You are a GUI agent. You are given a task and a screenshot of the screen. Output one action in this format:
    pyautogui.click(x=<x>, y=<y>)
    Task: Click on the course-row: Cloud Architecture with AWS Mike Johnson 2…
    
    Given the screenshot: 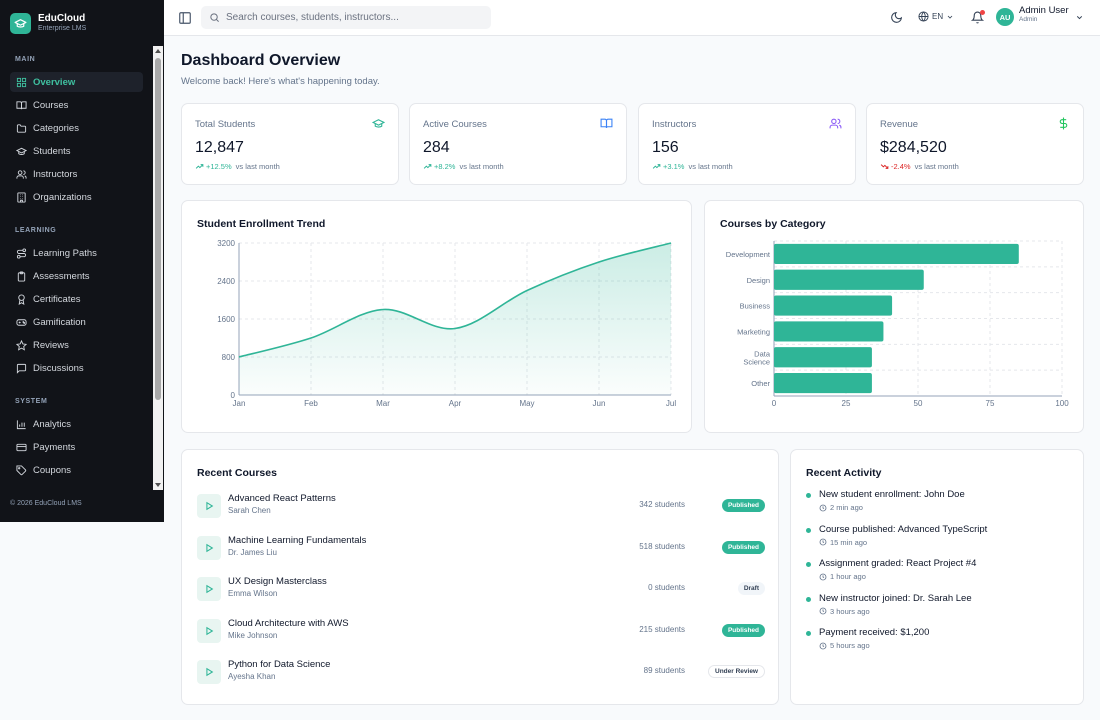 What is the action you would take?
    pyautogui.click(x=481, y=631)
    